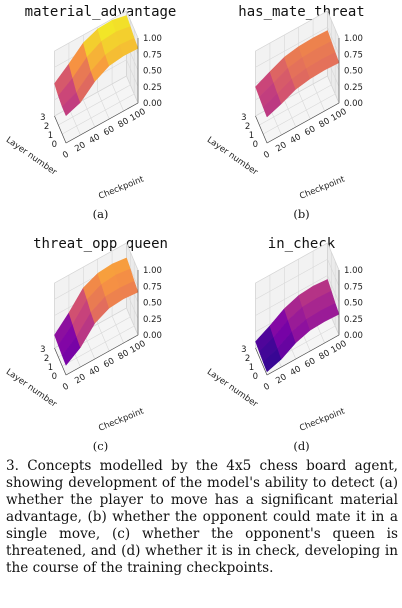 This screenshot has width=402, height=608. Describe the element at coordinates (100, 214) in the screenshot. I see `subfigure-label: (a)` at that location.